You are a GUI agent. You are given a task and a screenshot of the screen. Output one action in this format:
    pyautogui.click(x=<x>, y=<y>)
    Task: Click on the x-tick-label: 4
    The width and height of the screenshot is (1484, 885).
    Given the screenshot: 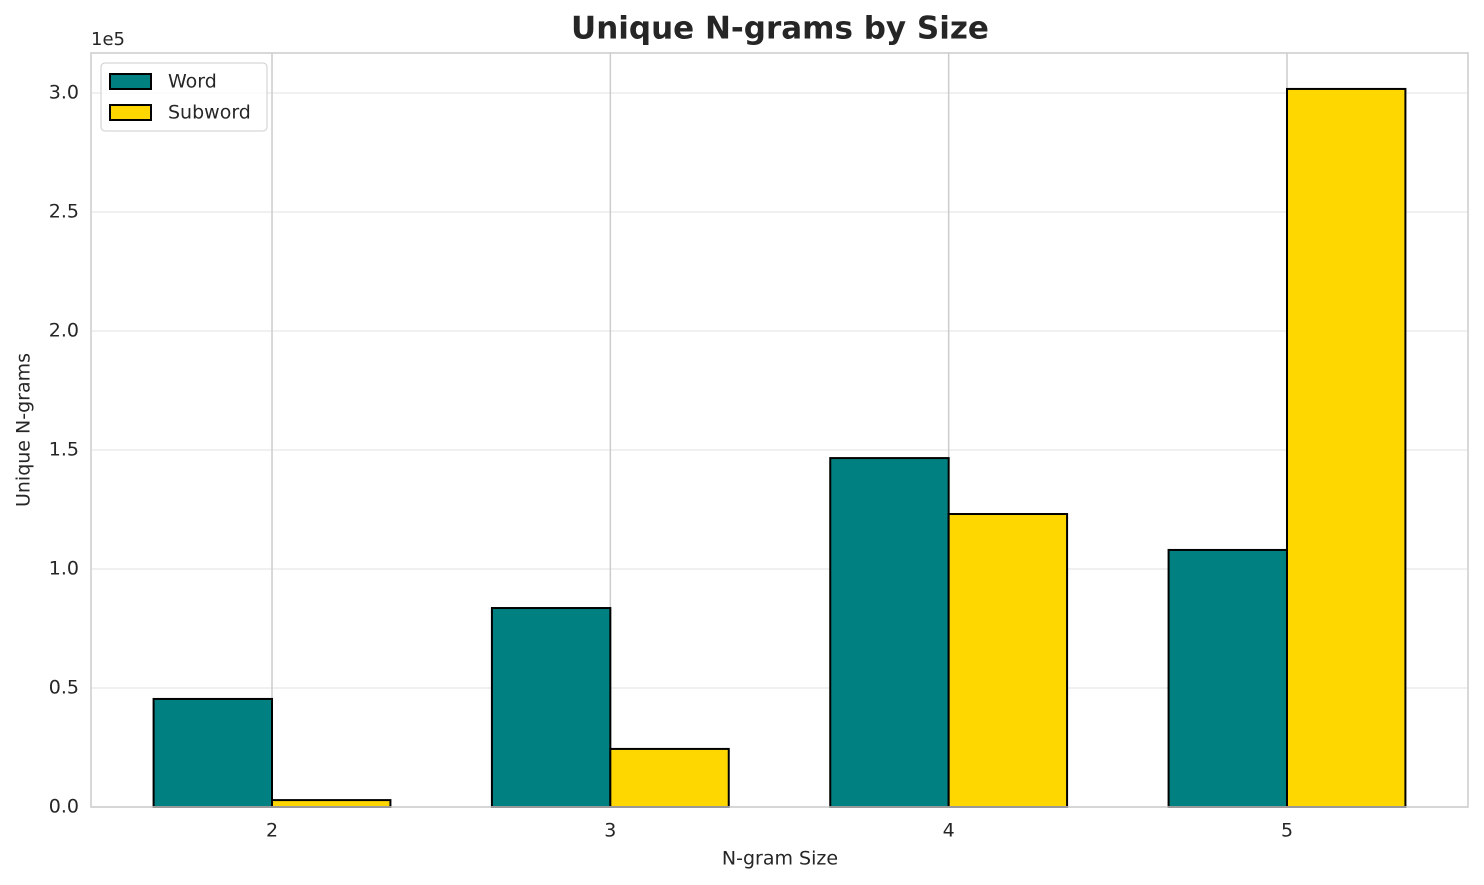 What is the action you would take?
    pyautogui.click(x=949, y=831)
    